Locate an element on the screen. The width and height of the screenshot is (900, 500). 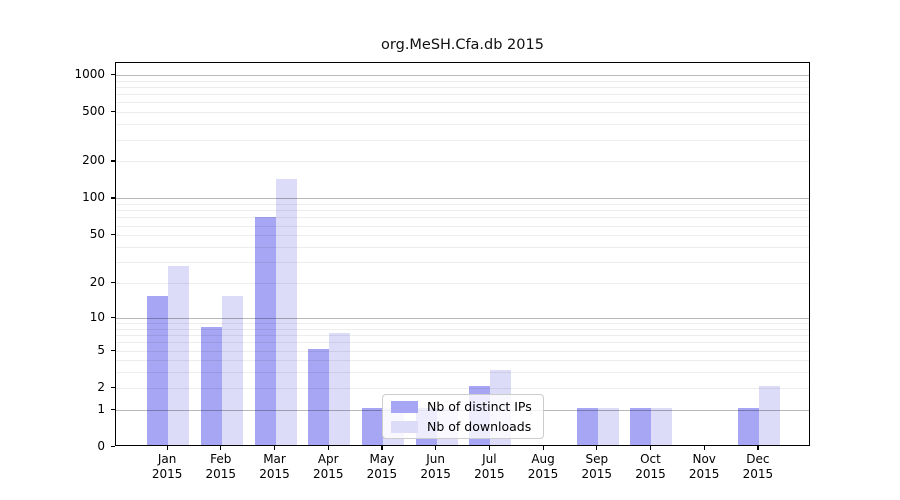
bar-nb-of-downloads-dec is located at coordinates (769, 415).